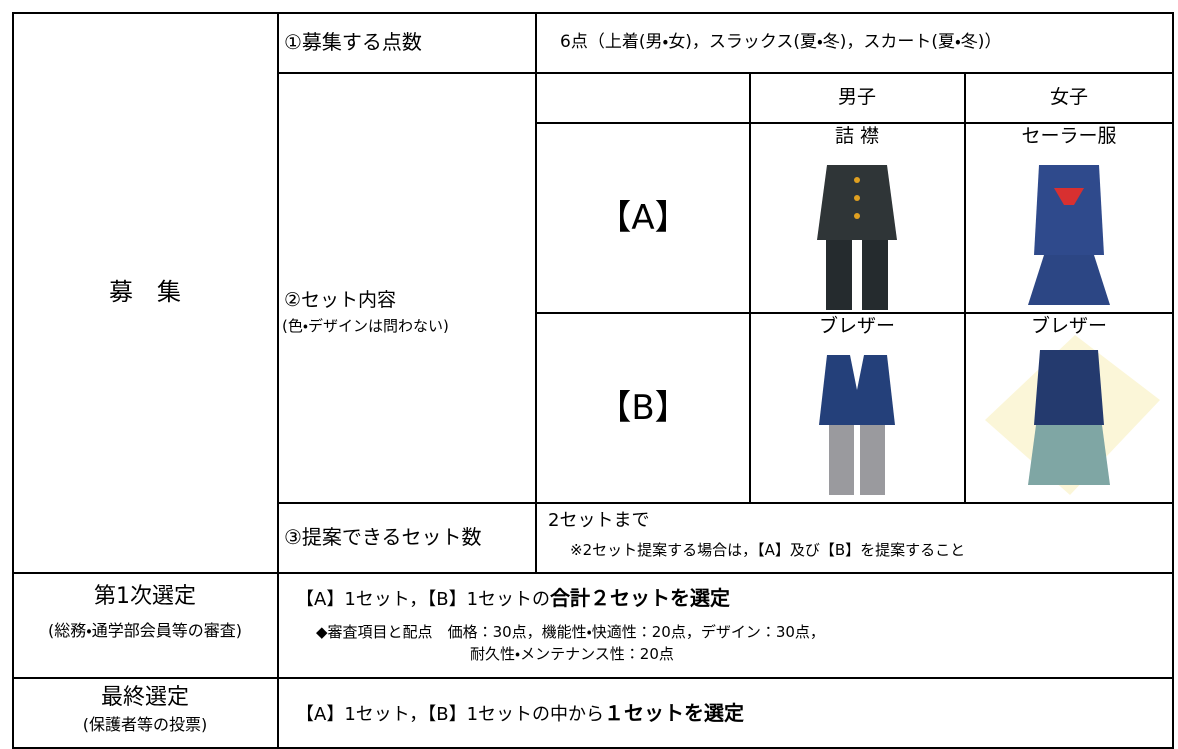  Describe the element at coordinates (450, 714) in the screenshot. I see `text: 【A】1セット，【B】1セットの中から` at that location.